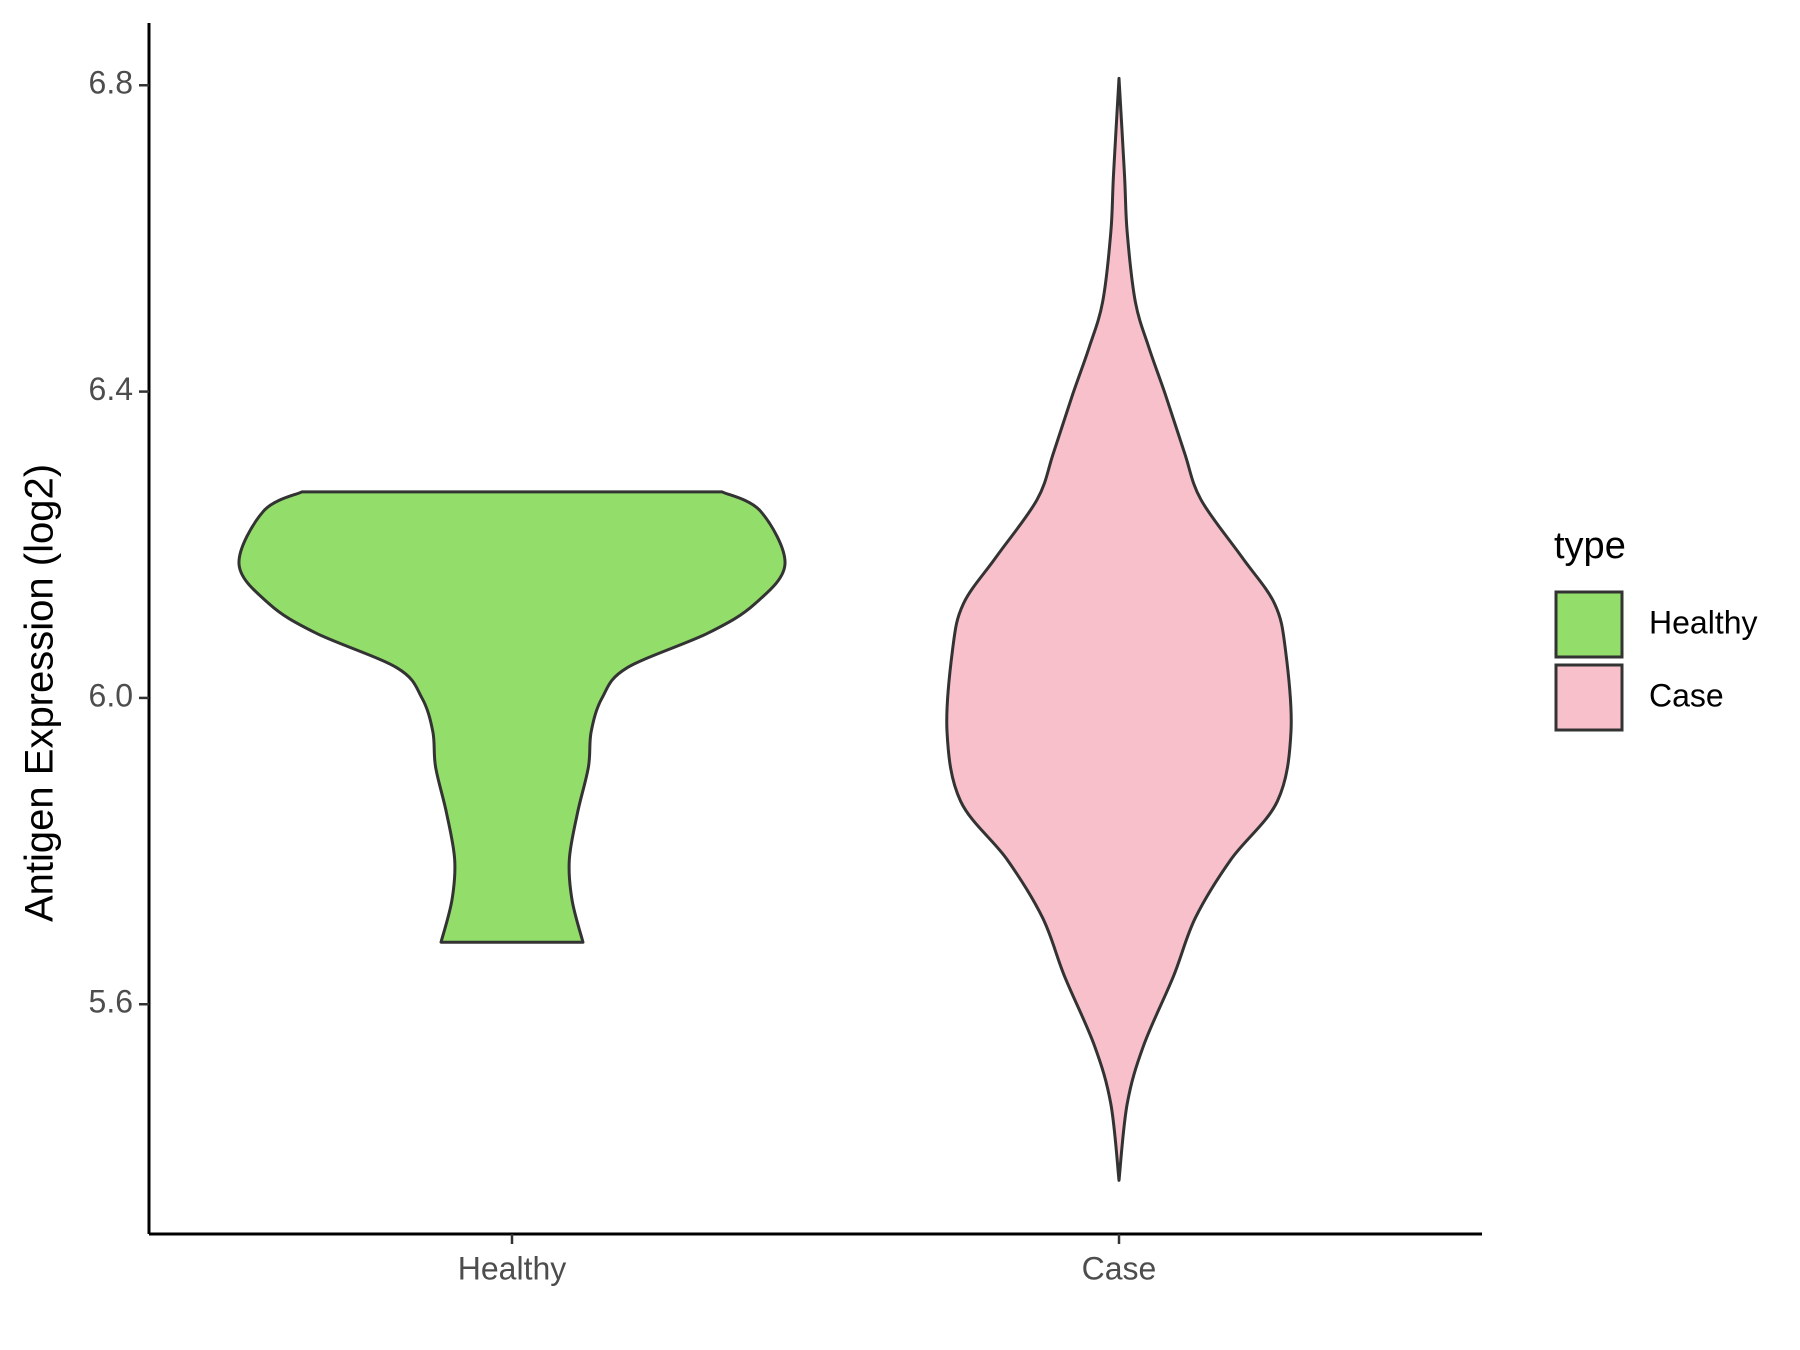  I want to click on y-tick-label: 6.0, so click(111, 695).